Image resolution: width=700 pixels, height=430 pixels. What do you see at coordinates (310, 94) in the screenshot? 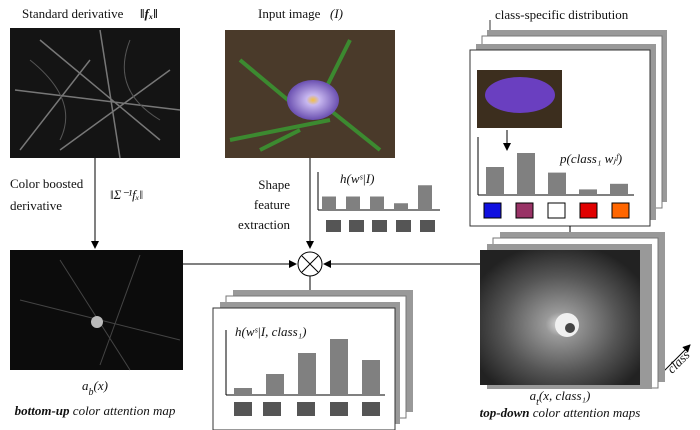
I see `input-photo` at bounding box center [310, 94].